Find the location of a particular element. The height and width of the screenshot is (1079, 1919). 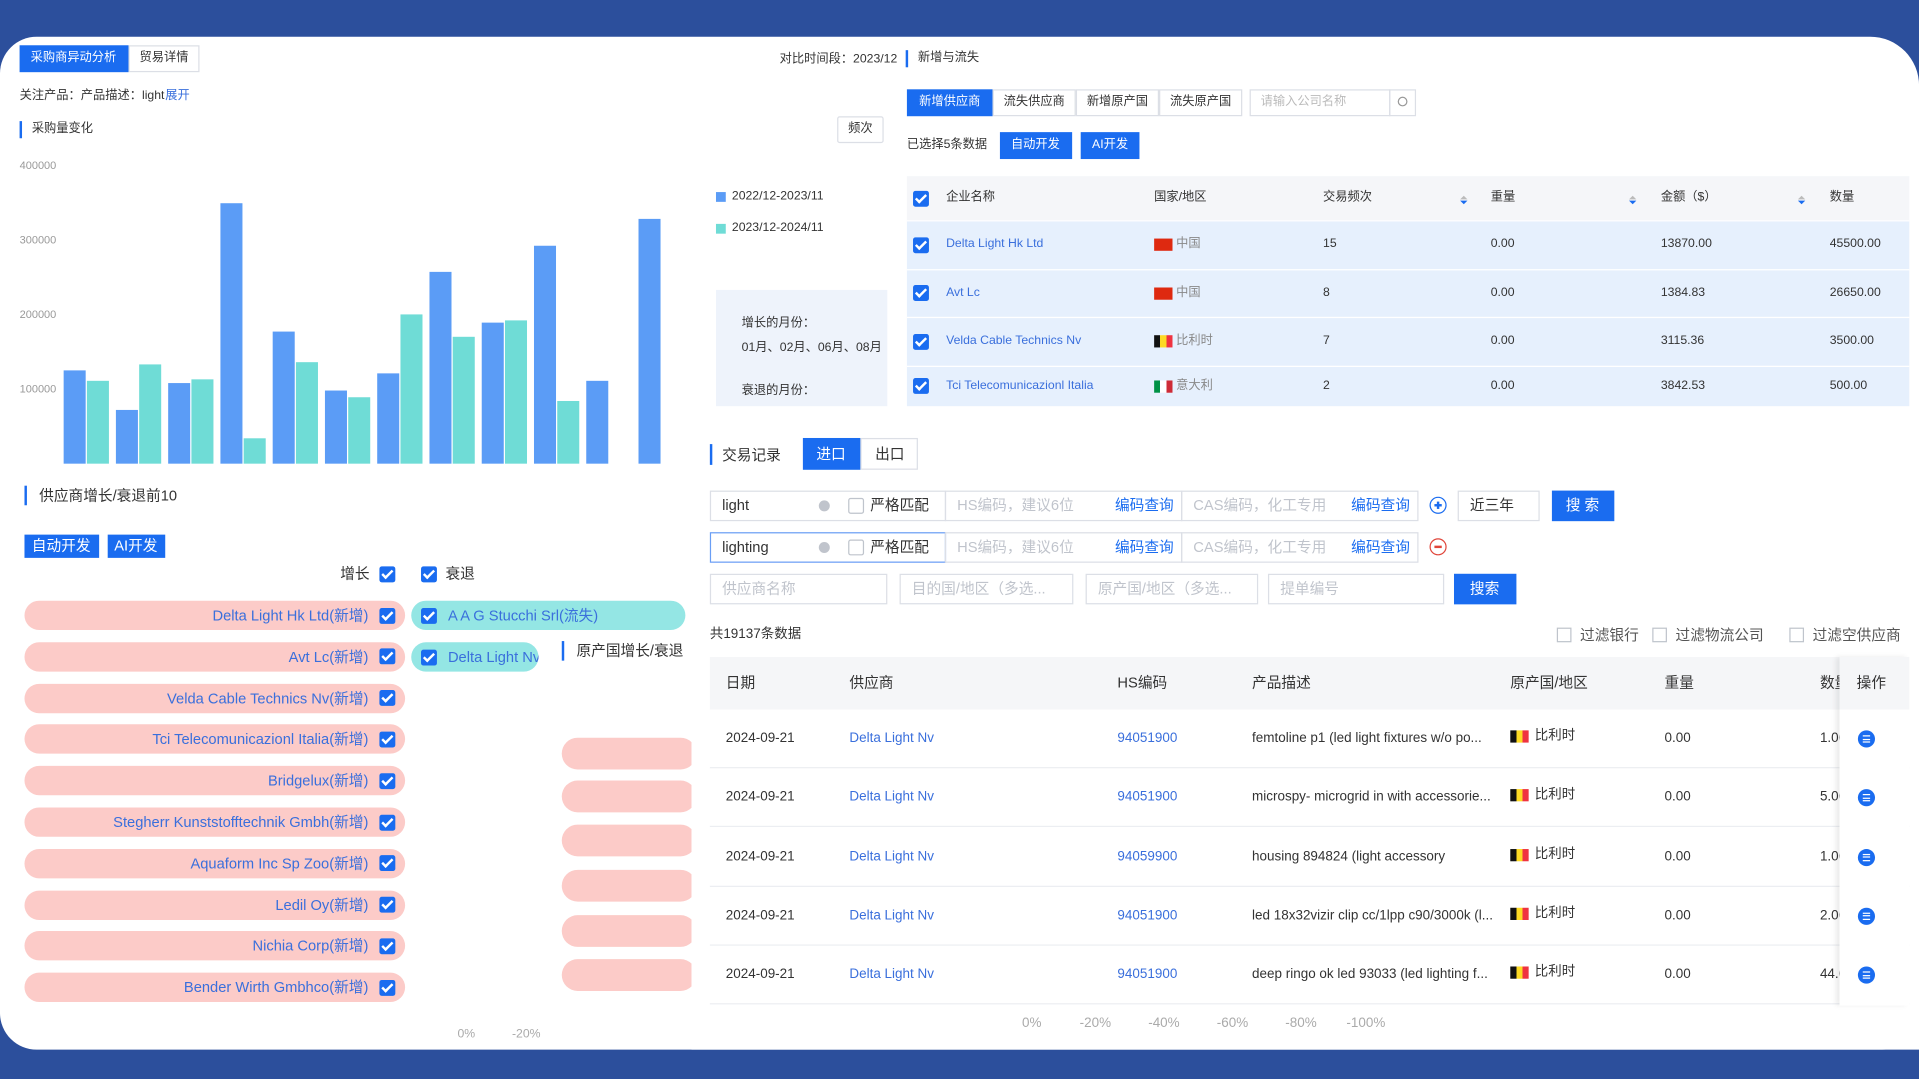

remove-icon is located at coordinates (1438, 547).